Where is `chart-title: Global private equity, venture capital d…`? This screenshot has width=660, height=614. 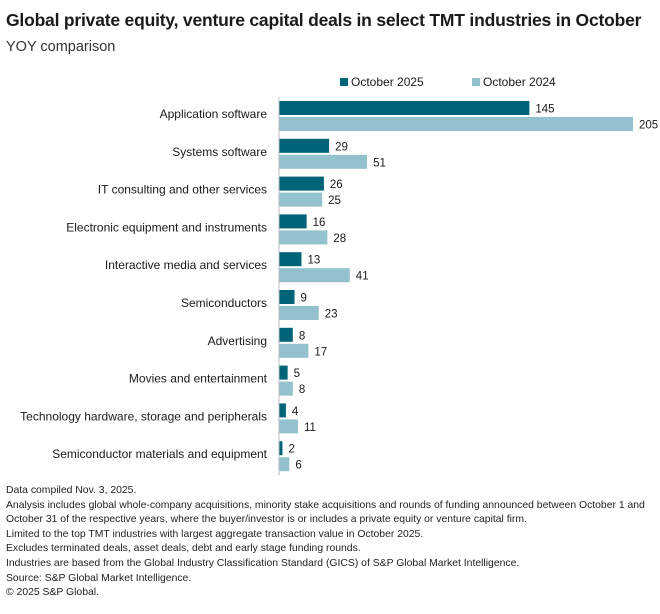 chart-title: Global private equity, venture capital d… is located at coordinates (324, 20).